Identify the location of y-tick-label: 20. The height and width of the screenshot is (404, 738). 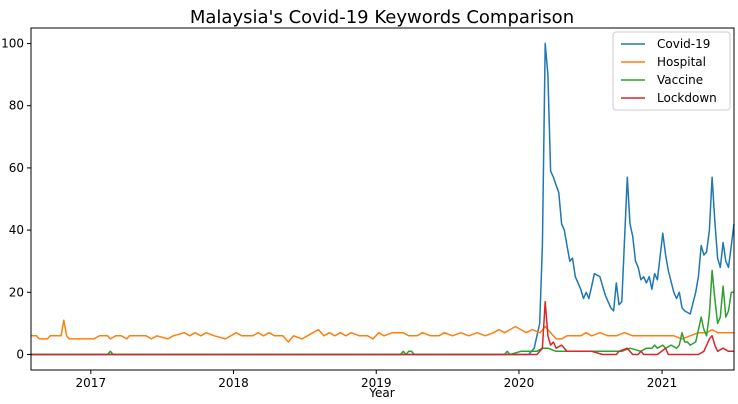
(16, 292).